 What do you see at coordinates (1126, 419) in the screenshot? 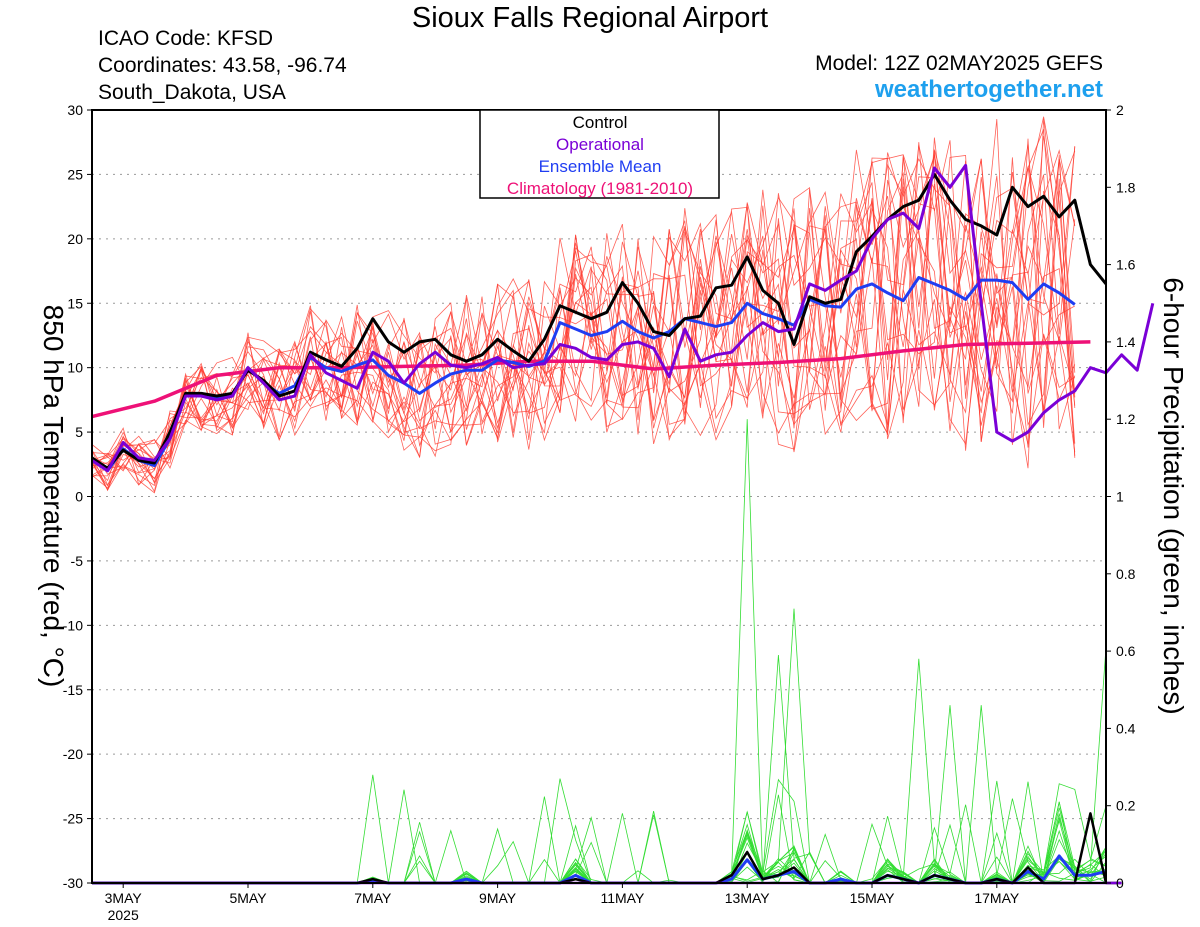
I see `y2-tick-label: 1.2` at bounding box center [1126, 419].